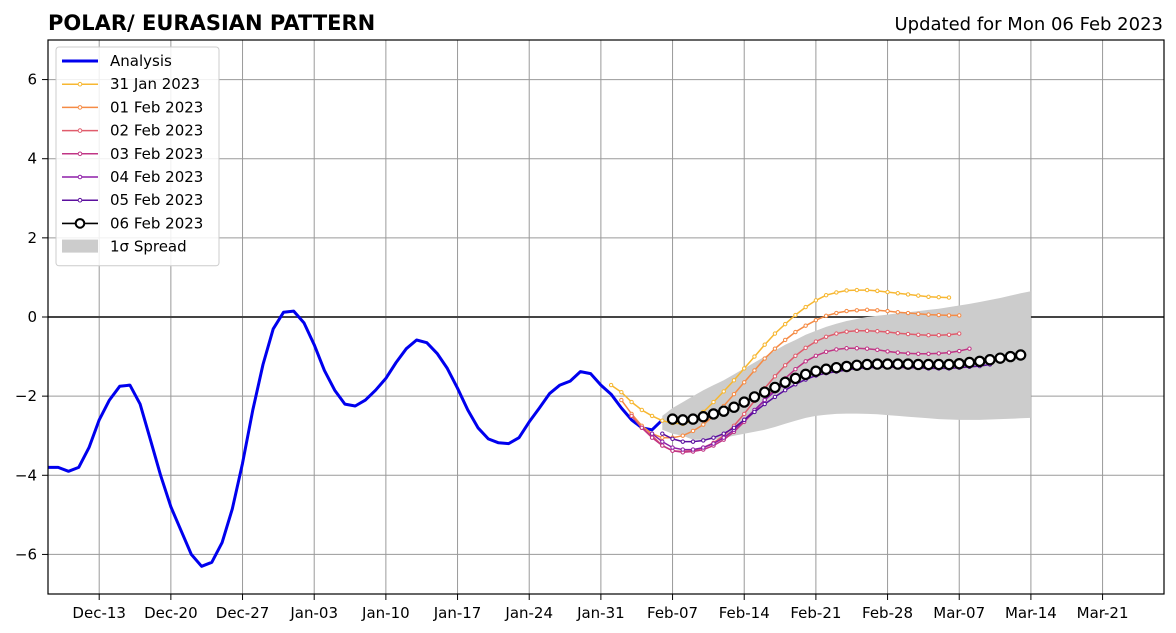  I want to click on legend-label: 31 Jan 2023, so click(155, 84).